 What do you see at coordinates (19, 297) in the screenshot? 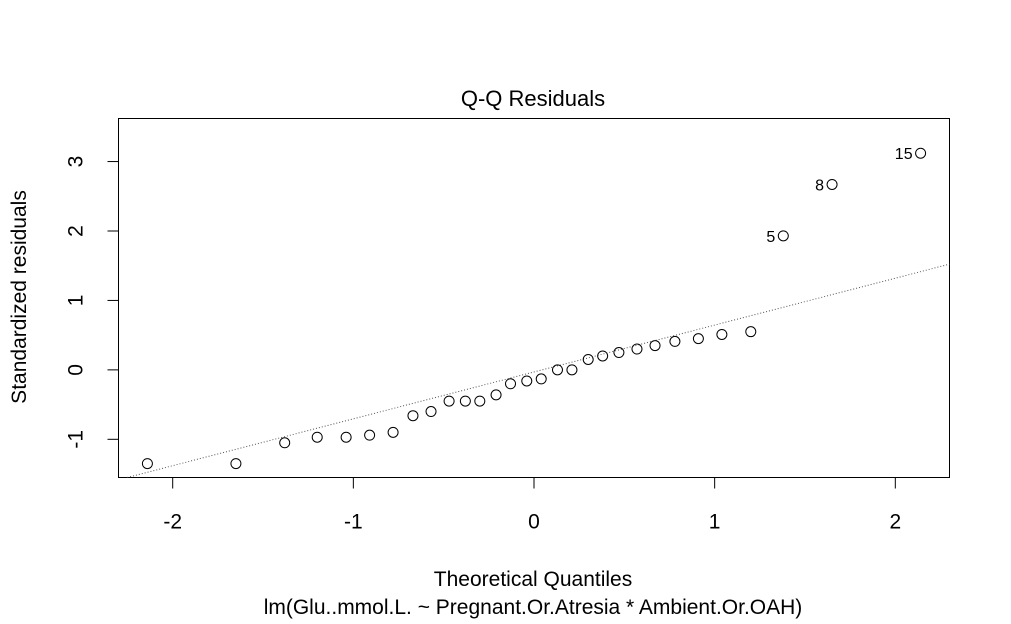
I see `y-axis-title: Standardized residuals` at bounding box center [19, 297].